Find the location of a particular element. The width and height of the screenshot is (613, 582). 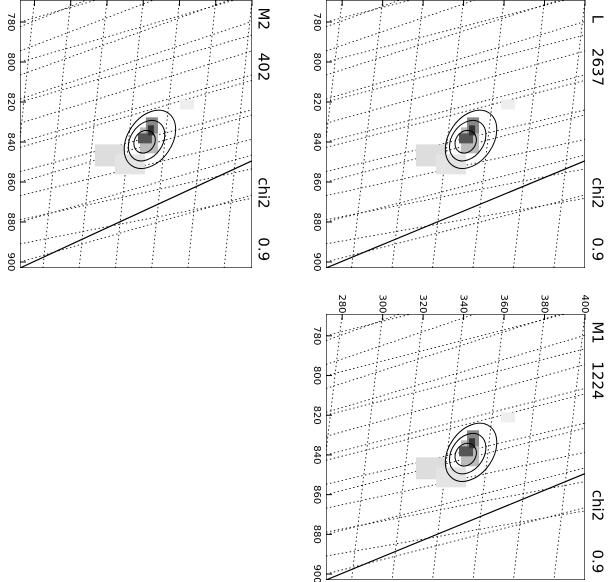

y-tick-label: 280 is located at coordinates (341, 303).